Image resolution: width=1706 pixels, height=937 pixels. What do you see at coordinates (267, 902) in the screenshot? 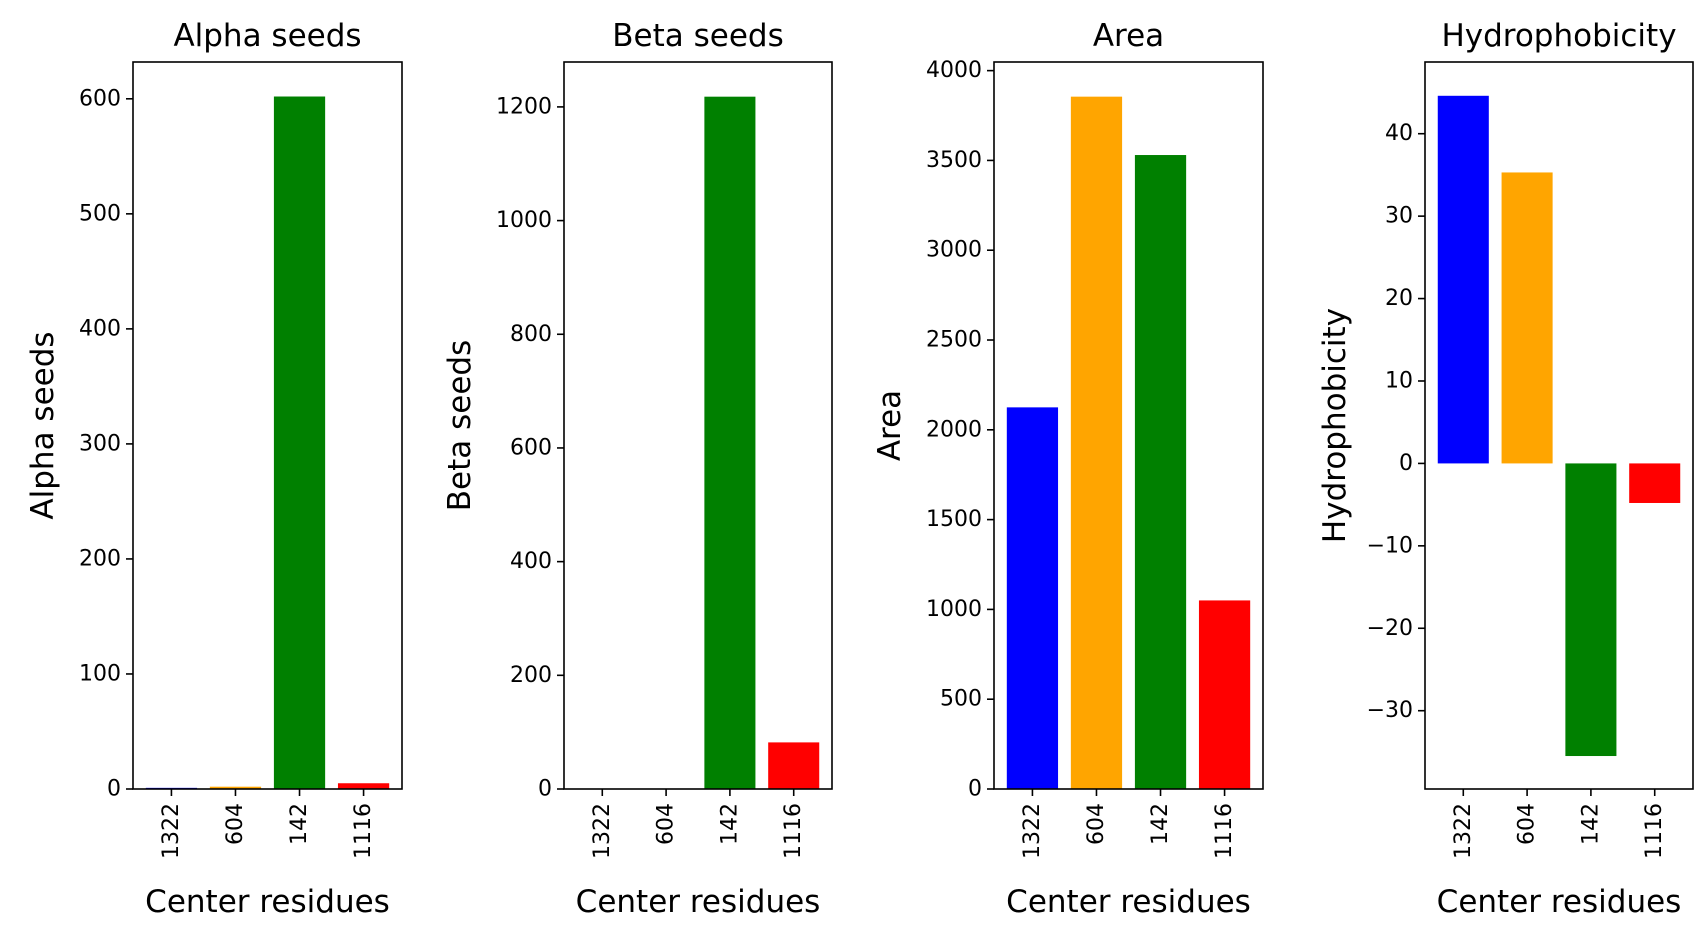
I see `x-axis-label-alpha-seeds: Center residues` at bounding box center [267, 902].